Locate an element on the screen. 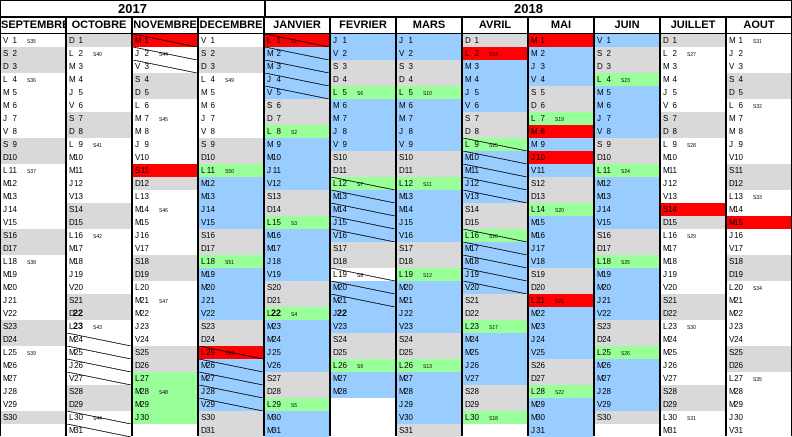  day-cell: M 12 is located at coordinates (33, 183).